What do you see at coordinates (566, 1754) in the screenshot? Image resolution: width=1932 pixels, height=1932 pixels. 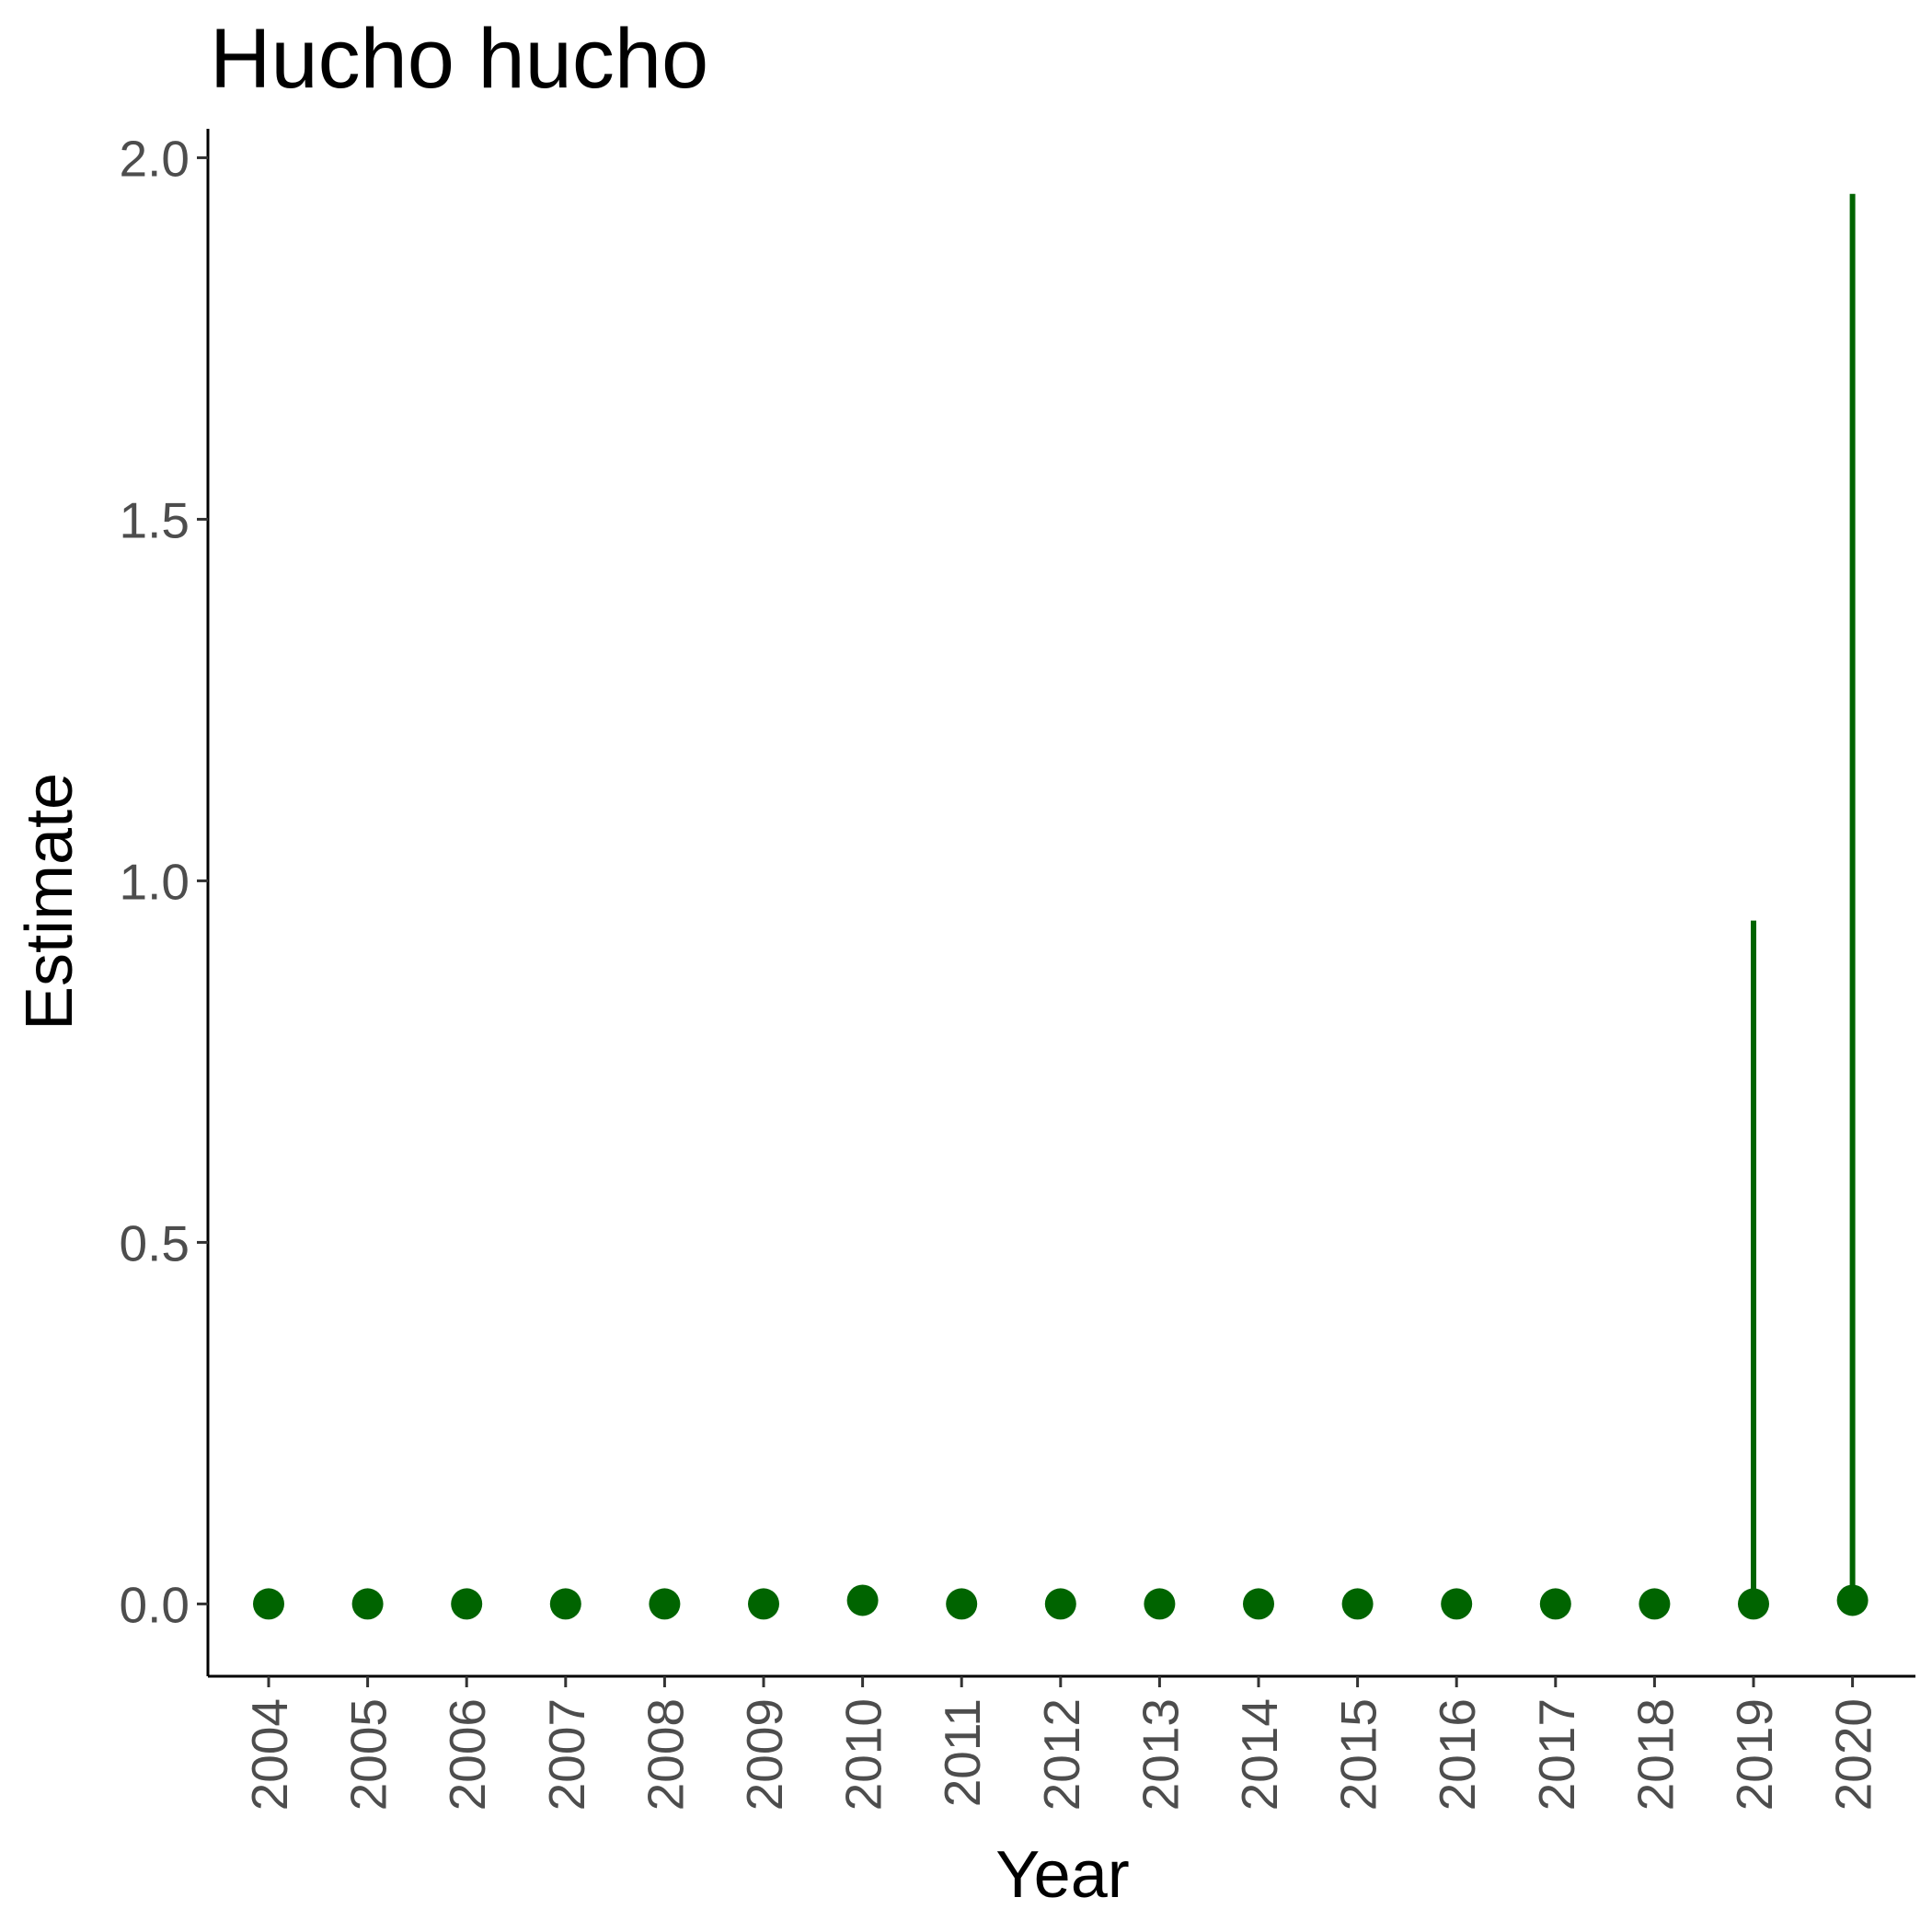 I see `x-tick-label: 2007` at bounding box center [566, 1754].